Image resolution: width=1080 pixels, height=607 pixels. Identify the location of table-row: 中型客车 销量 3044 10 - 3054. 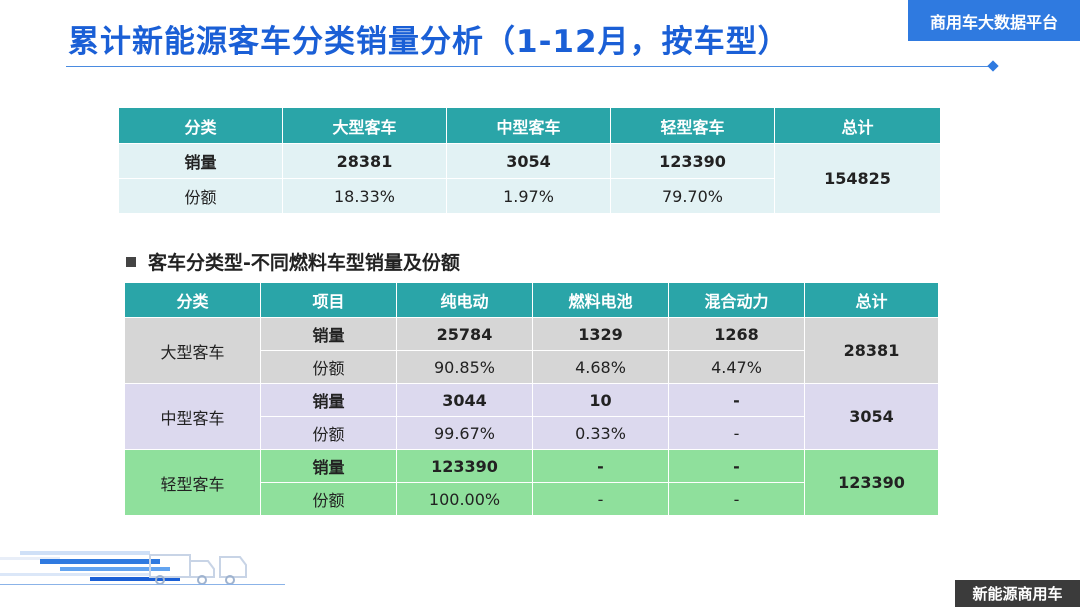
(531, 416).